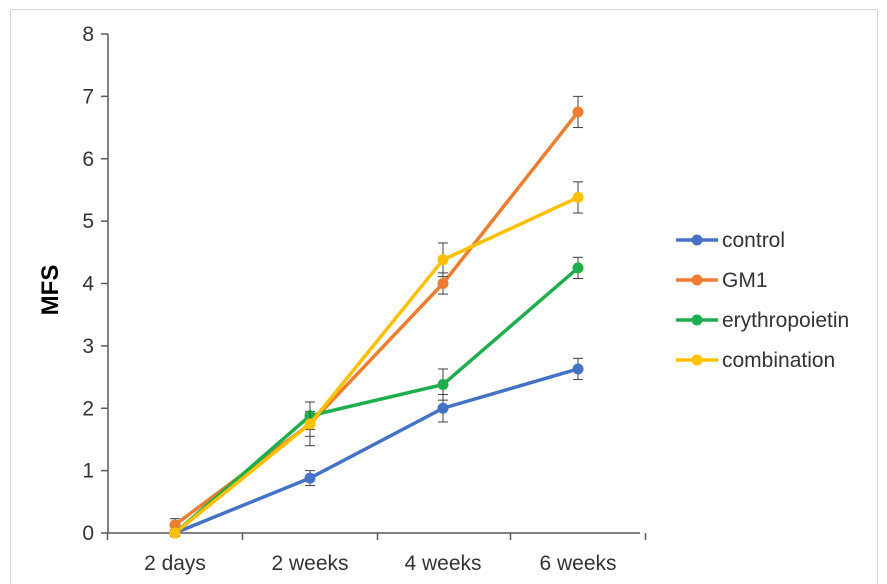 This screenshot has width=887, height=584. I want to click on y-tick-label: 0, so click(88, 533).